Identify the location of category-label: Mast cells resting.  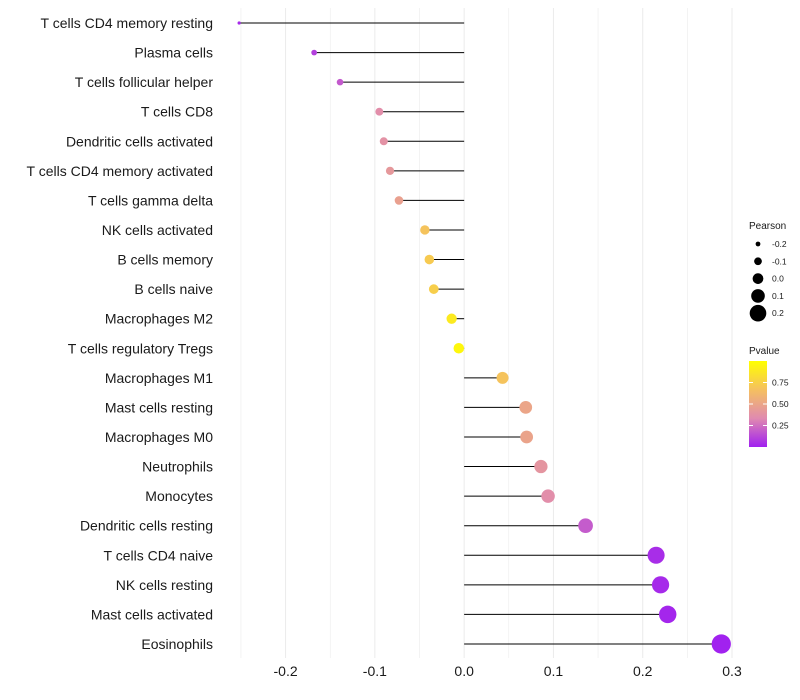
(159, 407).